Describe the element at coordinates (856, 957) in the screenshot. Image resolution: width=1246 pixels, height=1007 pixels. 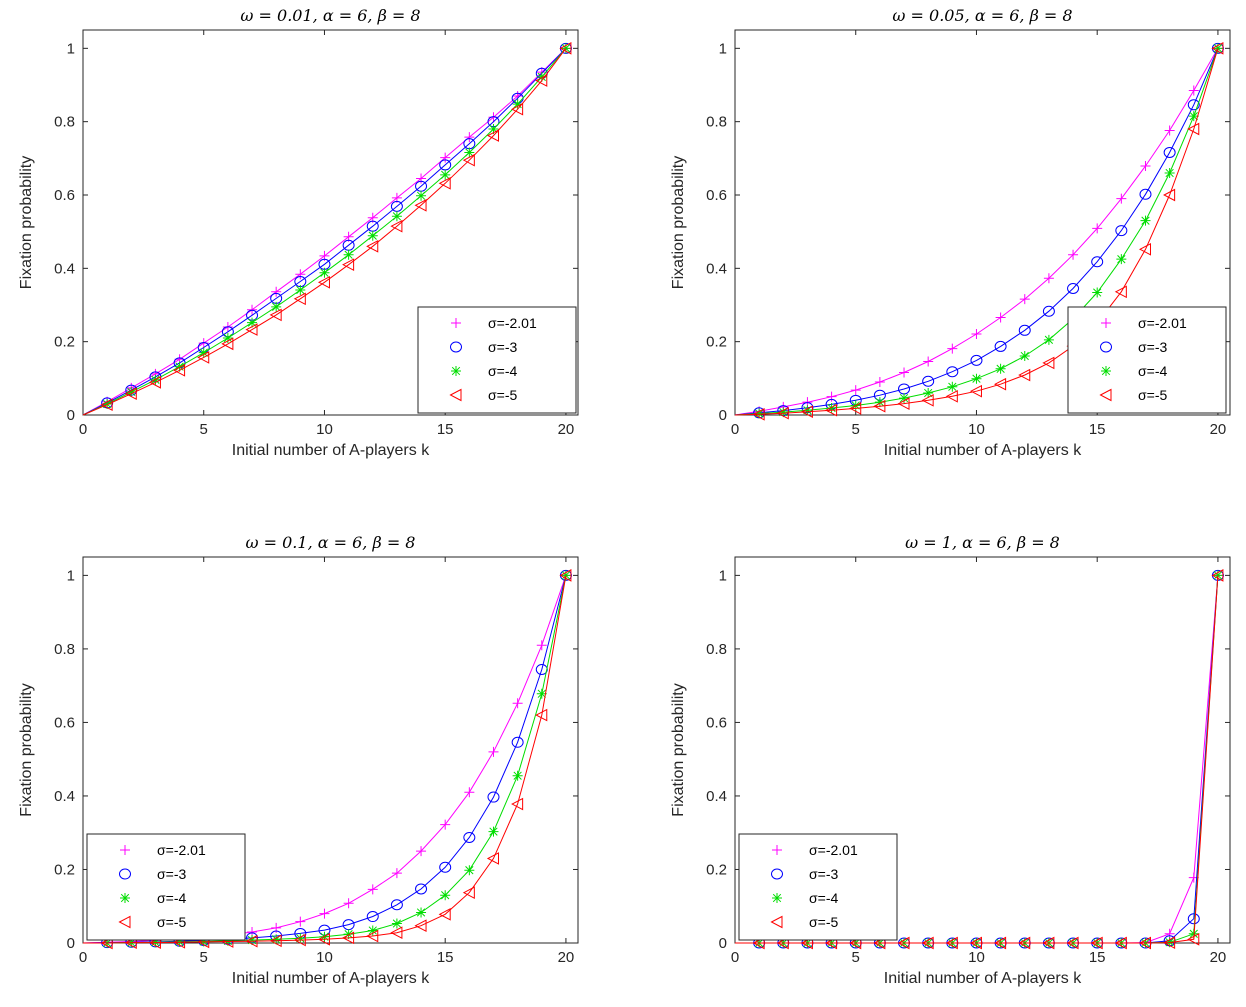
I see `x-tick-label: 5` at that location.